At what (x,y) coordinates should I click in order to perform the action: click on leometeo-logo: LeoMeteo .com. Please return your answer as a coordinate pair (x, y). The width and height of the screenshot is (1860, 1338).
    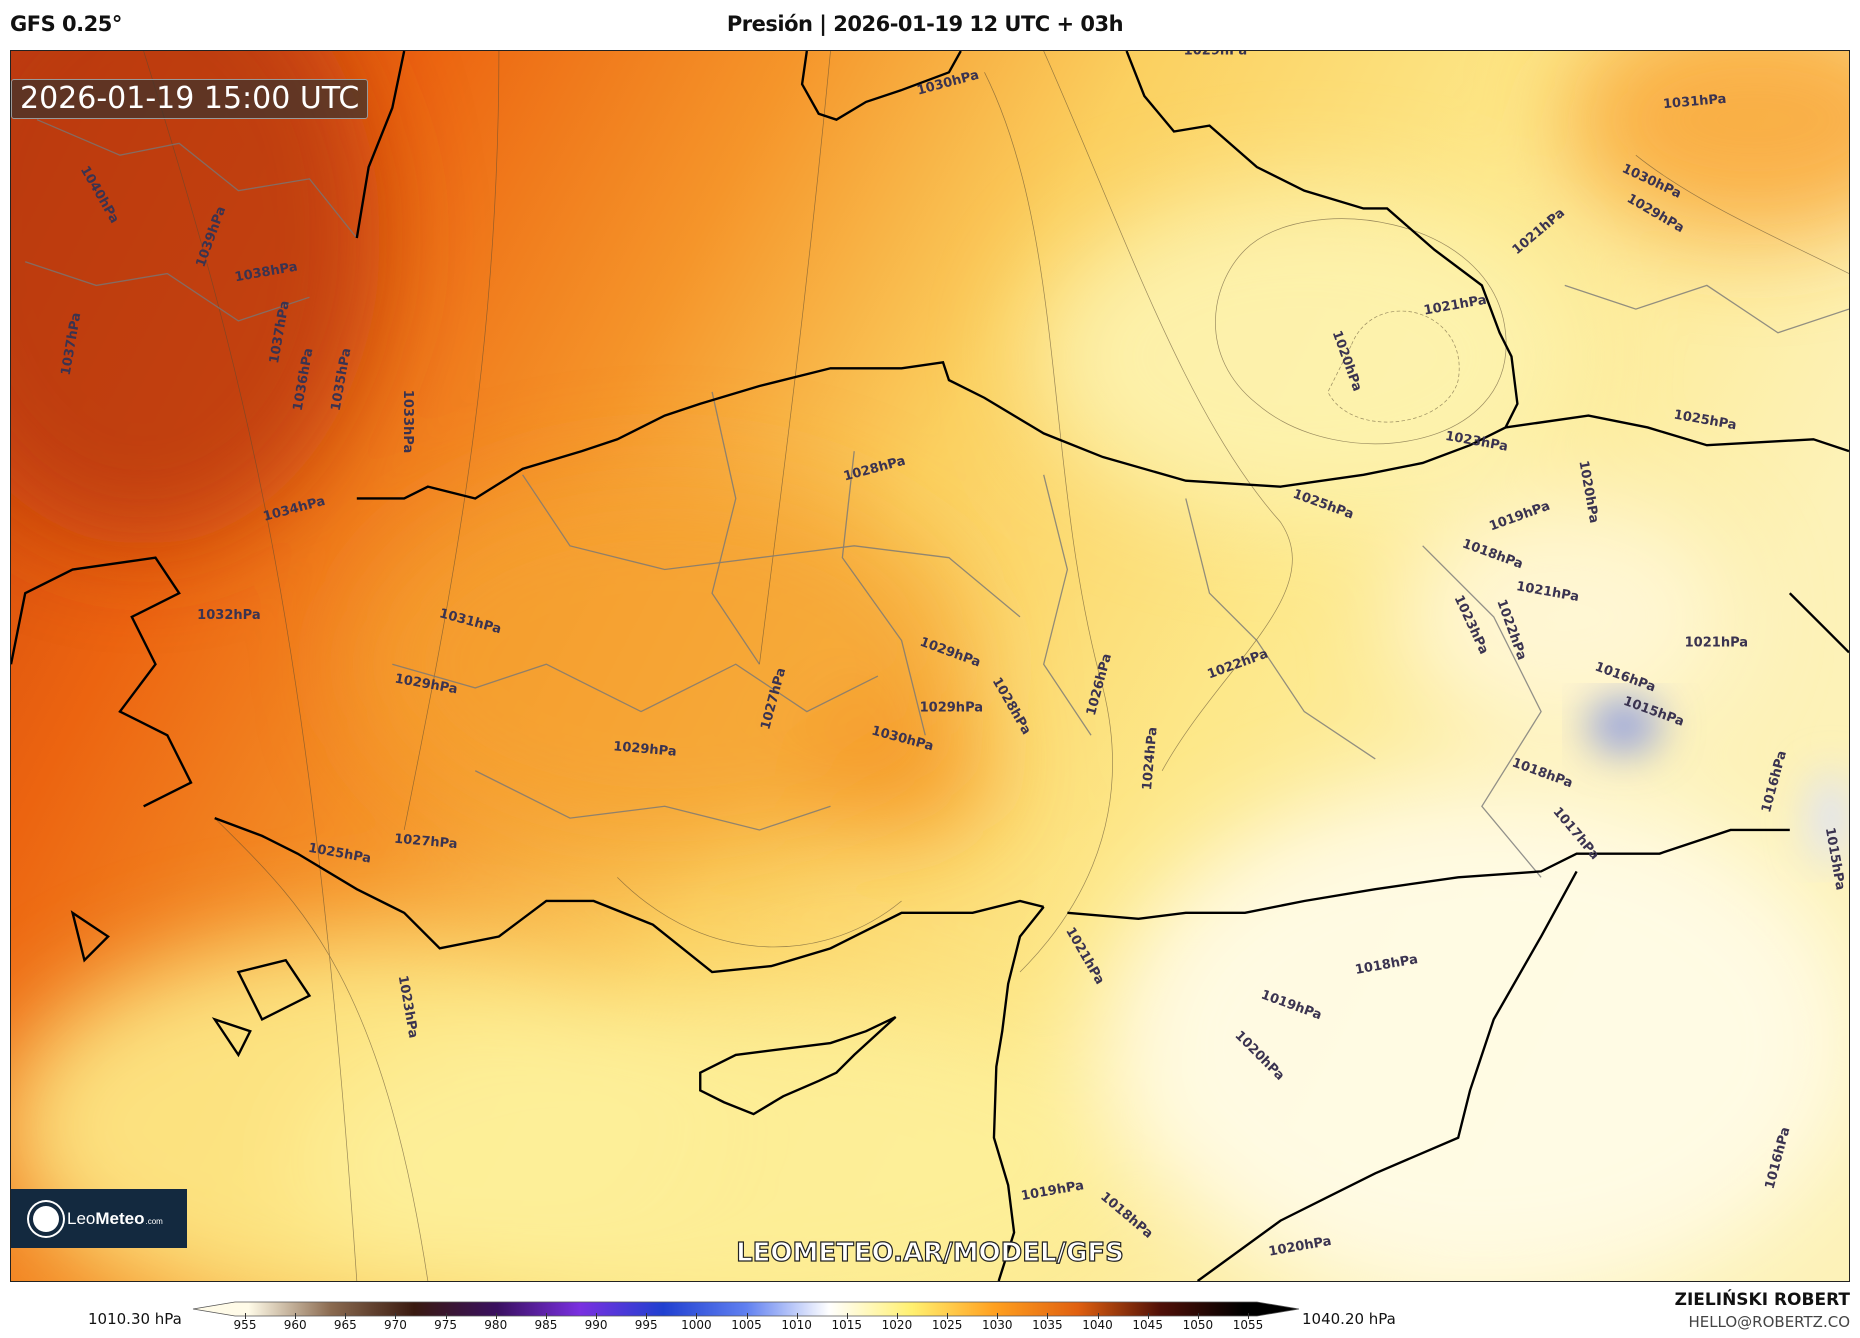
    Looking at the image, I should click on (99, 1218).